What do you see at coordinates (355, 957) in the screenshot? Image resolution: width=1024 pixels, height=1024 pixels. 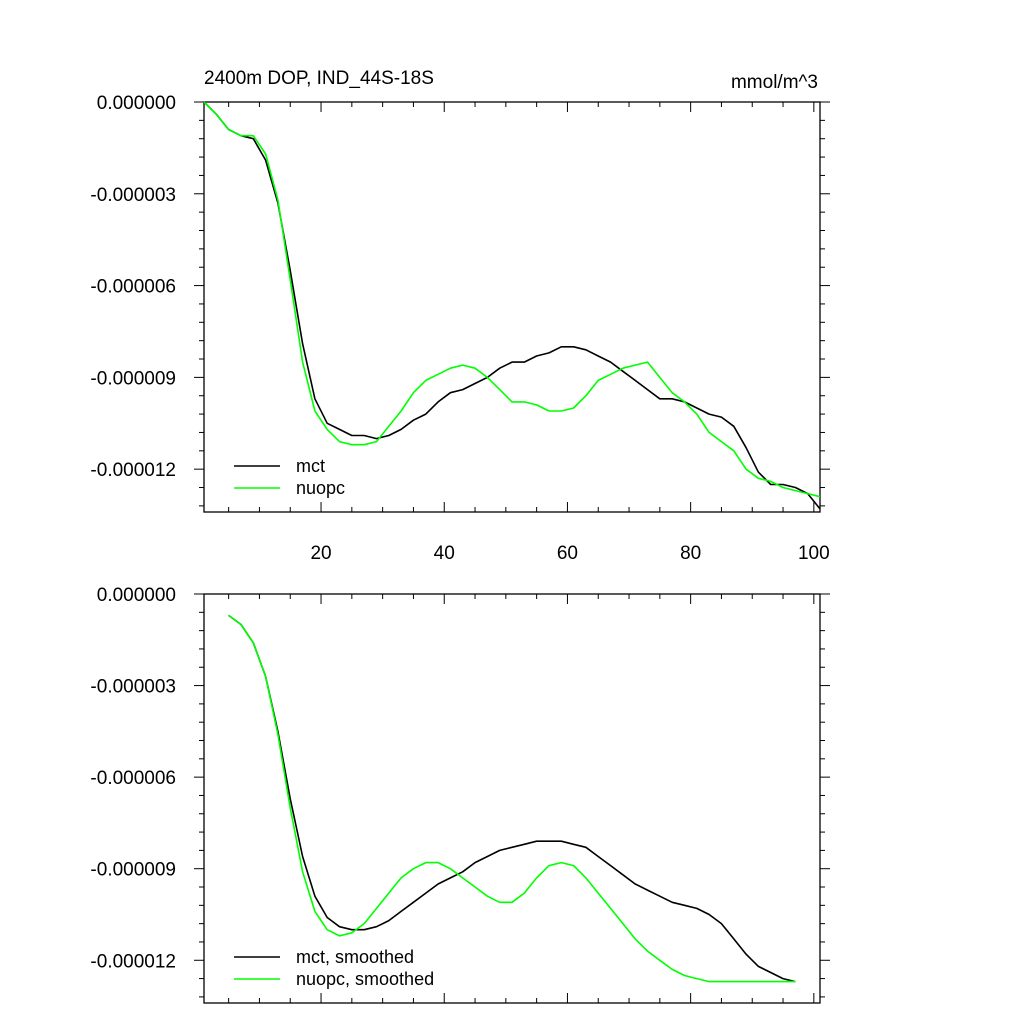 I see `legend-label: mct, smoothed` at bounding box center [355, 957].